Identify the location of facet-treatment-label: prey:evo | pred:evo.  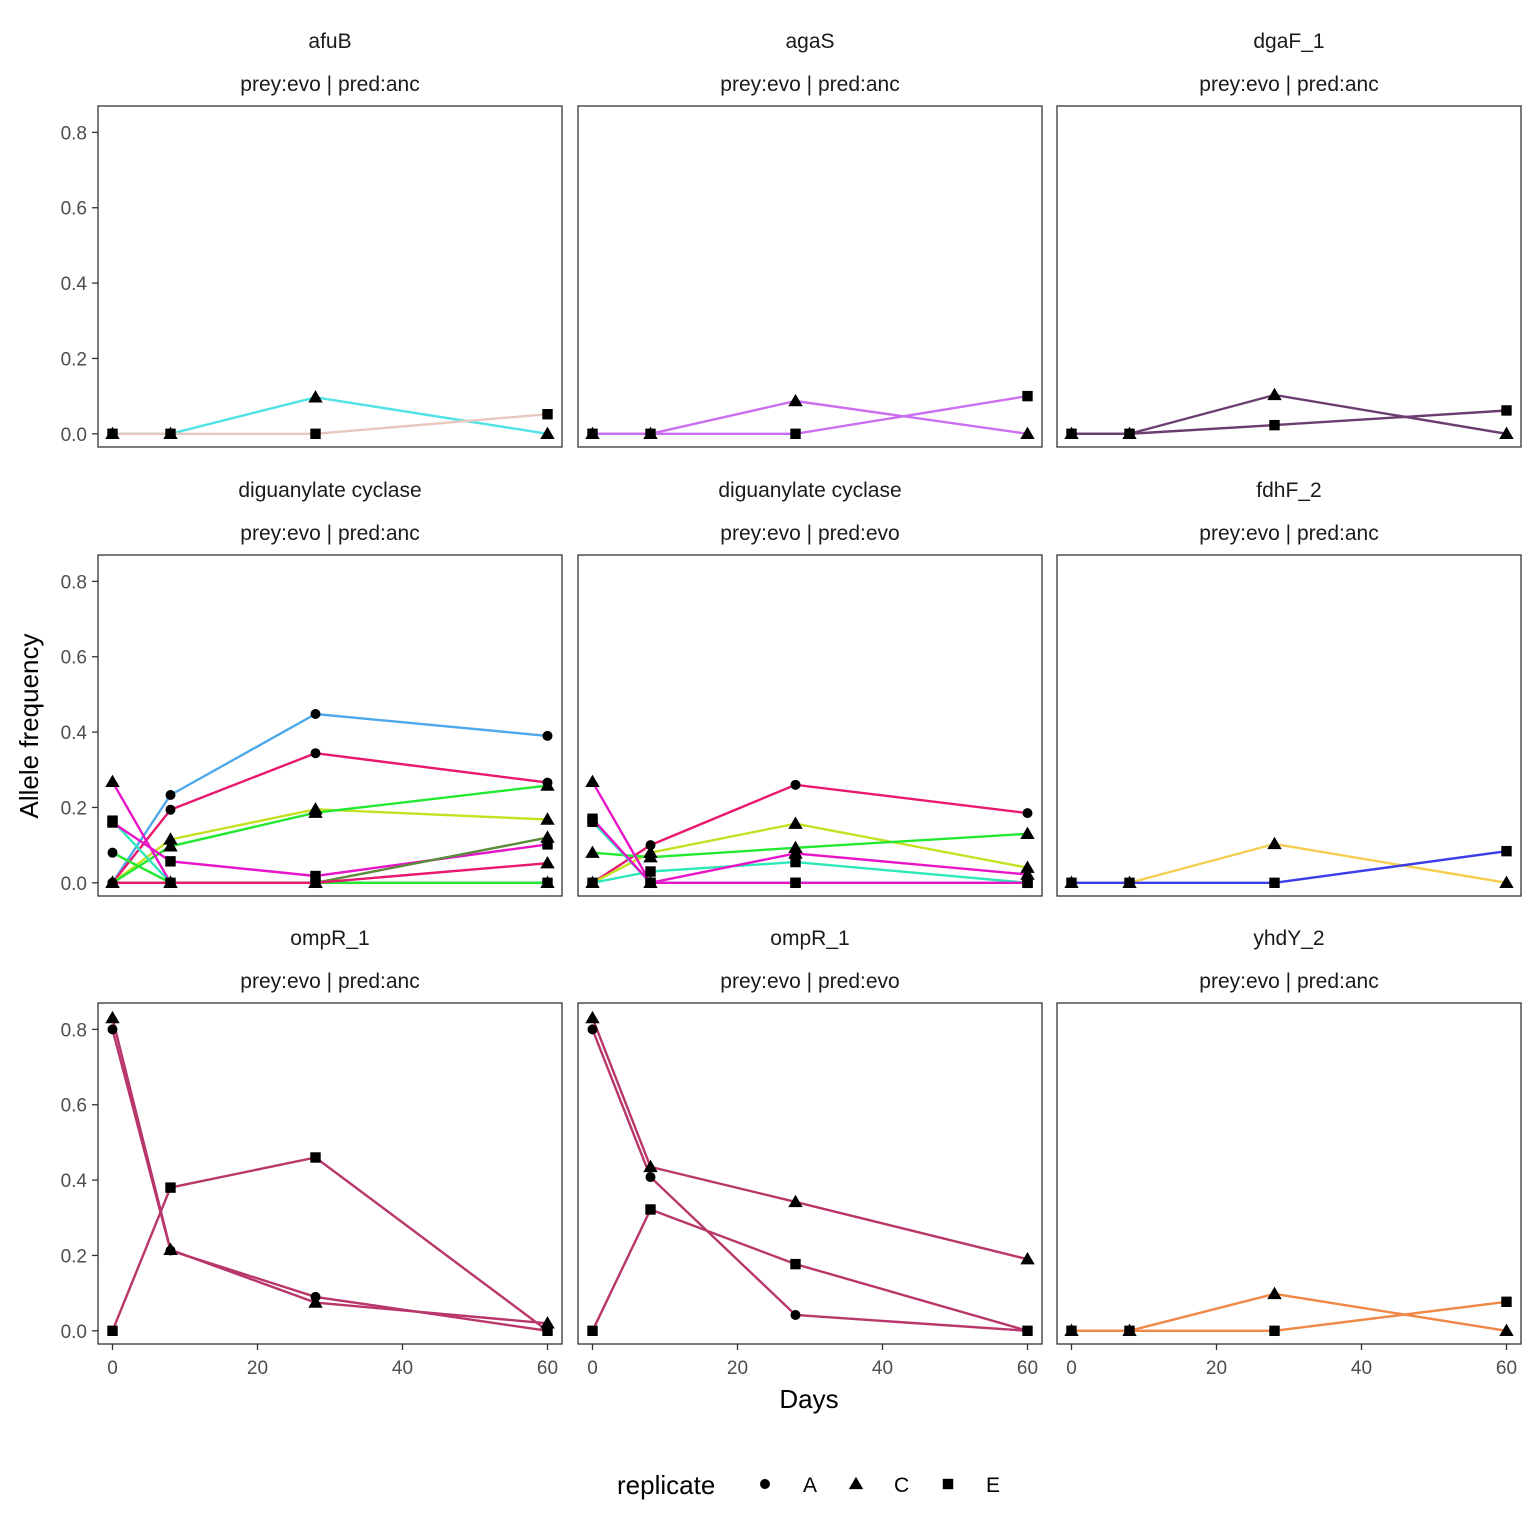
(809, 981).